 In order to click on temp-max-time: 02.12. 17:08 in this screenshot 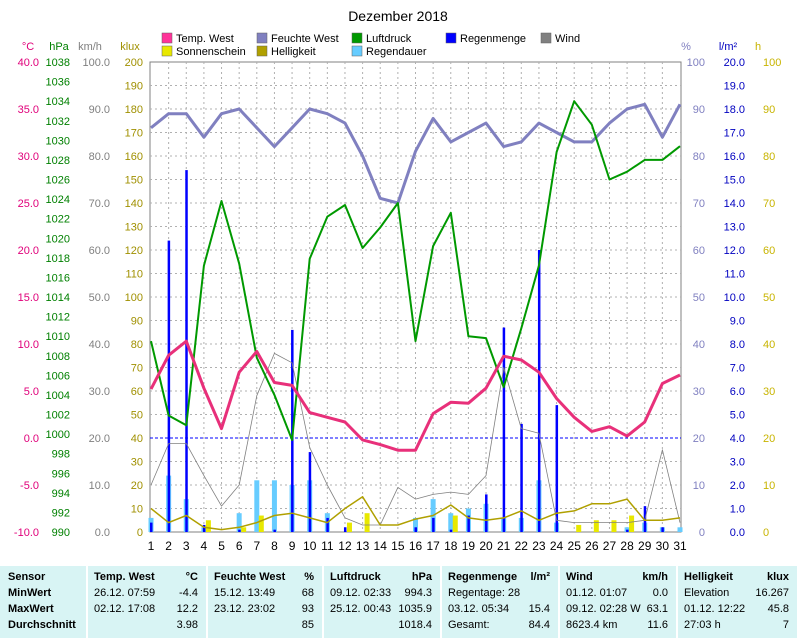, I will do `click(125, 609)`.